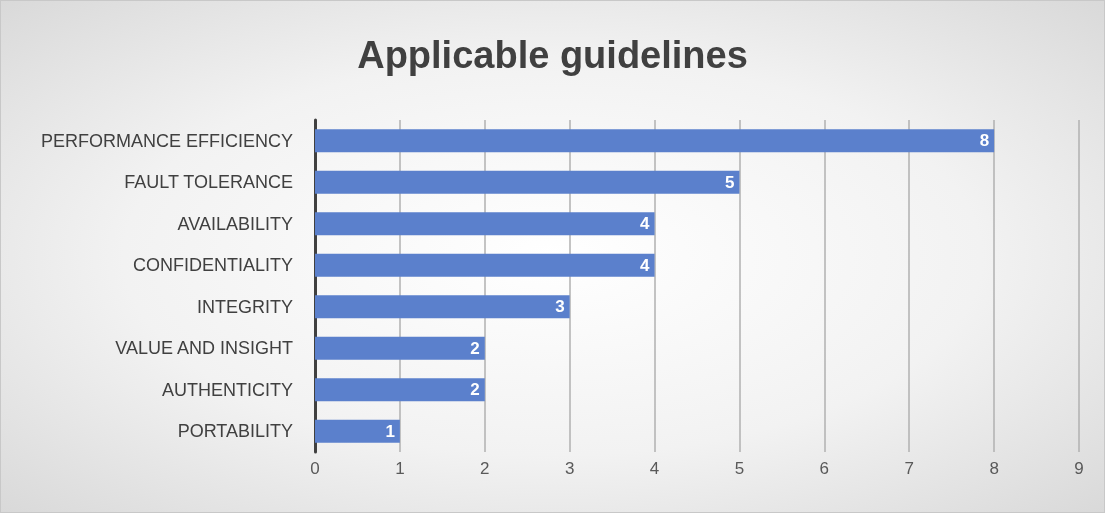 The width and height of the screenshot is (1105, 513). I want to click on x-tick-label: 2, so click(485, 468).